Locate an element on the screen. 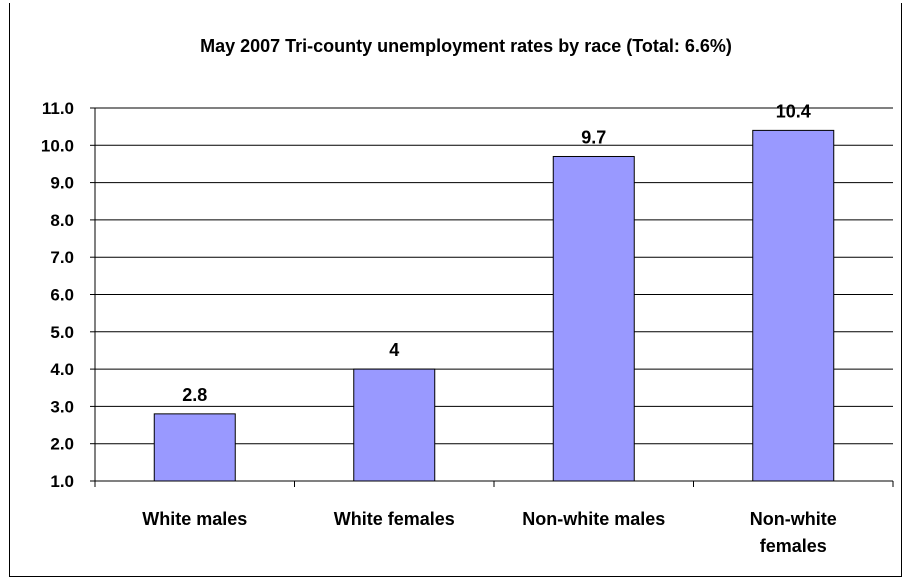  bar-white-males is located at coordinates (194, 447).